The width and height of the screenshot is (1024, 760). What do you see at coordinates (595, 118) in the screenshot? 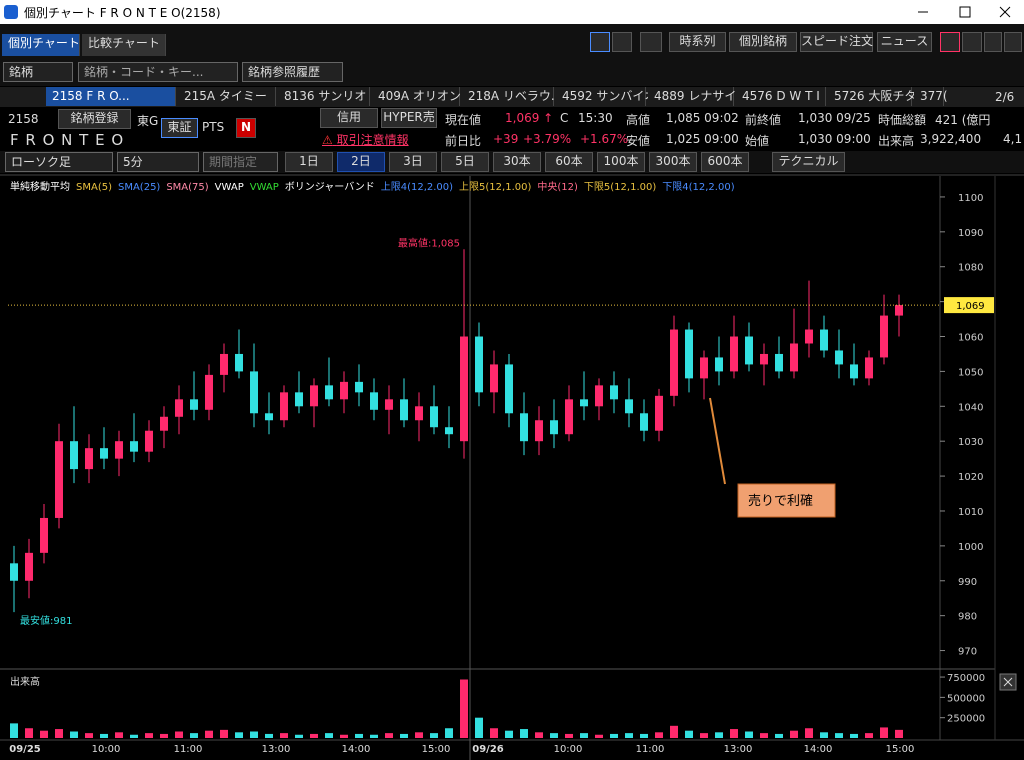
I see `value: 15:30` at bounding box center [595, 118].